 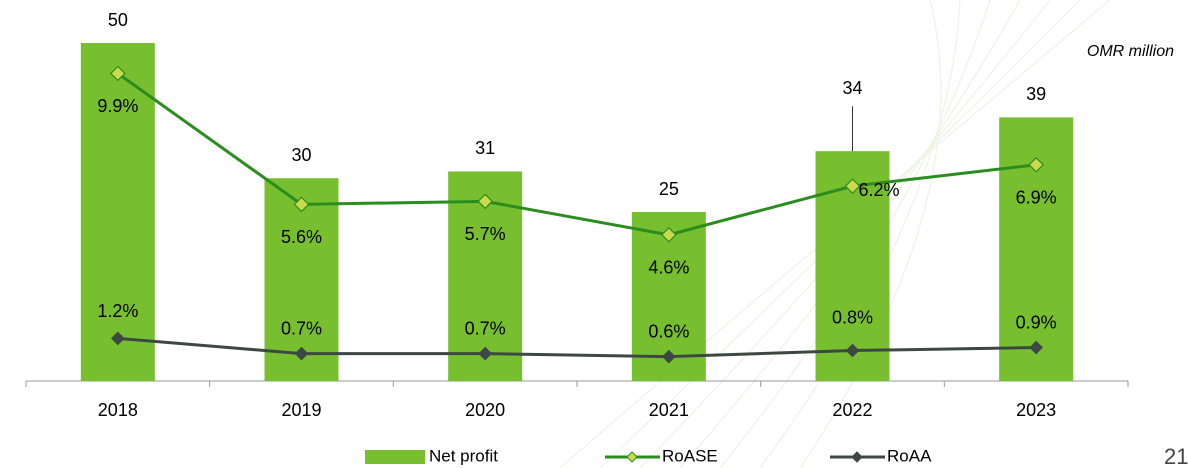 I want to click on x-tick-label: 2021, so click(x=669, y=410).